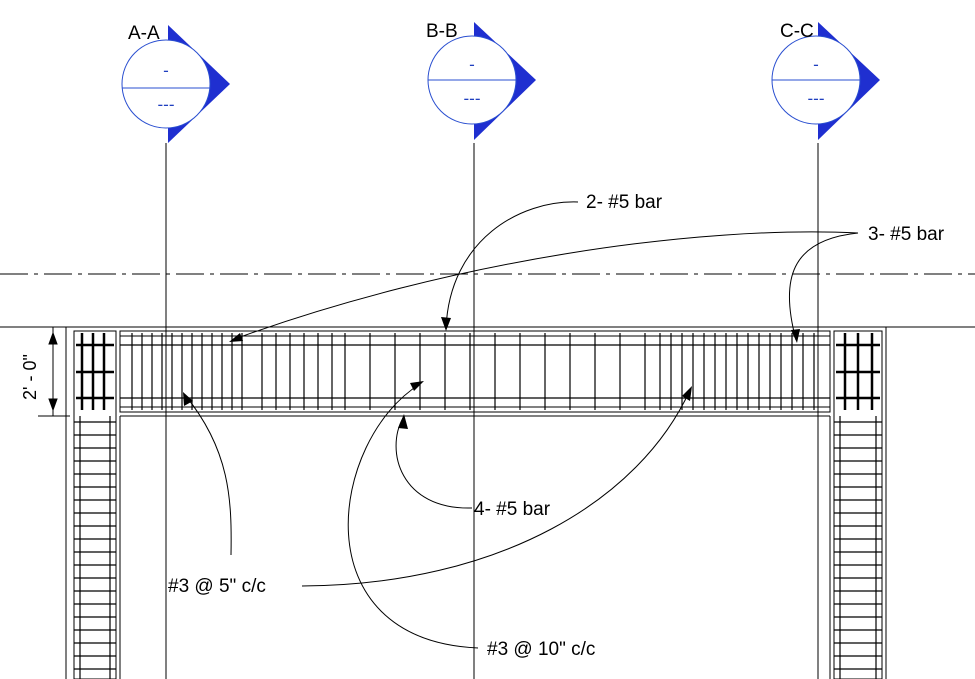 The height and width of the screenshot is (679, 975). What do you see at coordinates (30, 377) in the screenshot?
I see `depth-dimension-label: 2' - 0"` at bounding box center [30, 377].